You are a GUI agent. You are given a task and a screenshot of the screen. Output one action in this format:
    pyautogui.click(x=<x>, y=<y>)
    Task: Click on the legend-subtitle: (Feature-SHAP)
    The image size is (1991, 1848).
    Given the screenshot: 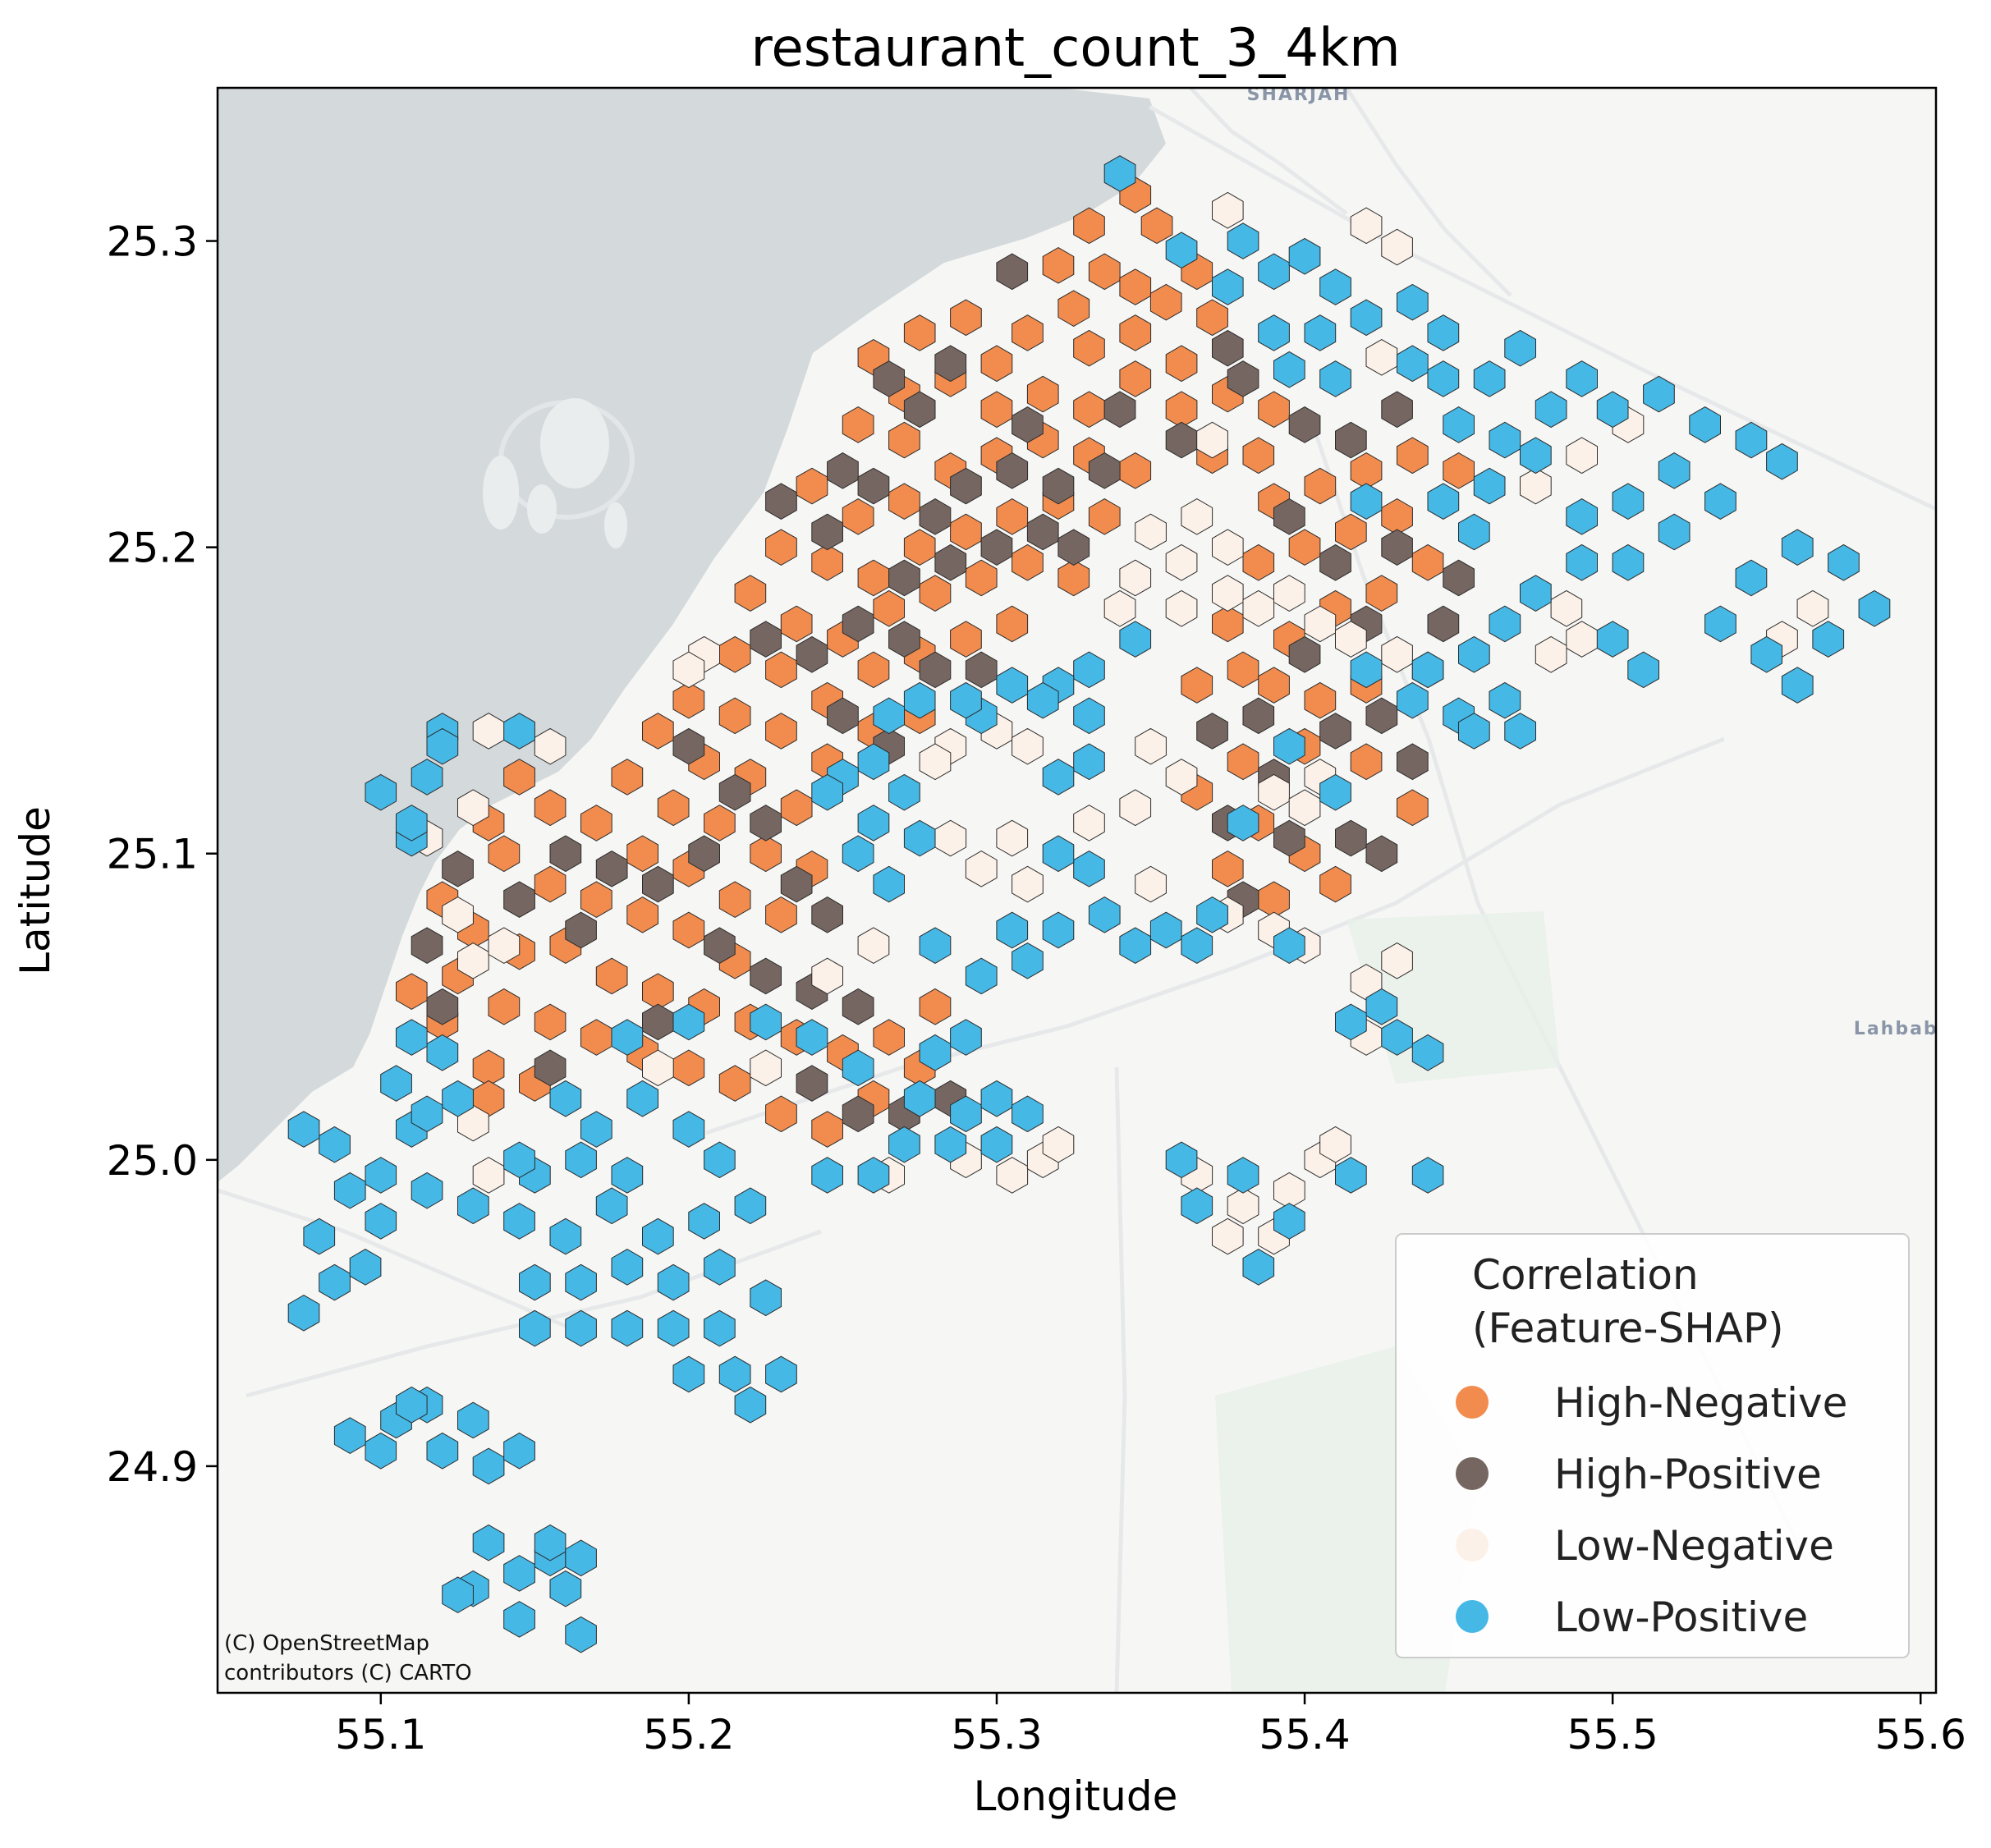 What is the action you would take?
    pyautogui.click(x=1628, y=1328)
    